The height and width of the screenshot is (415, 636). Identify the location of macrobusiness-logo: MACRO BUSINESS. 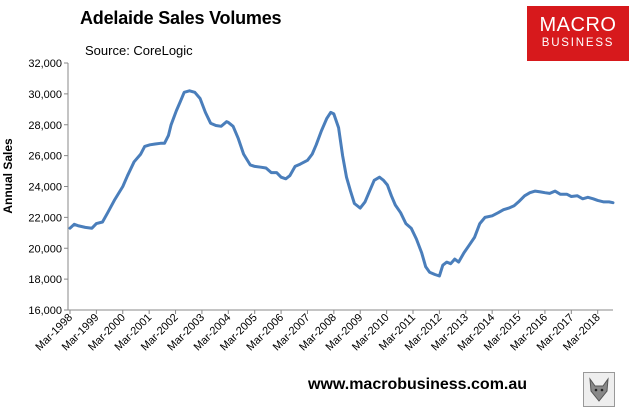
(578, 33).